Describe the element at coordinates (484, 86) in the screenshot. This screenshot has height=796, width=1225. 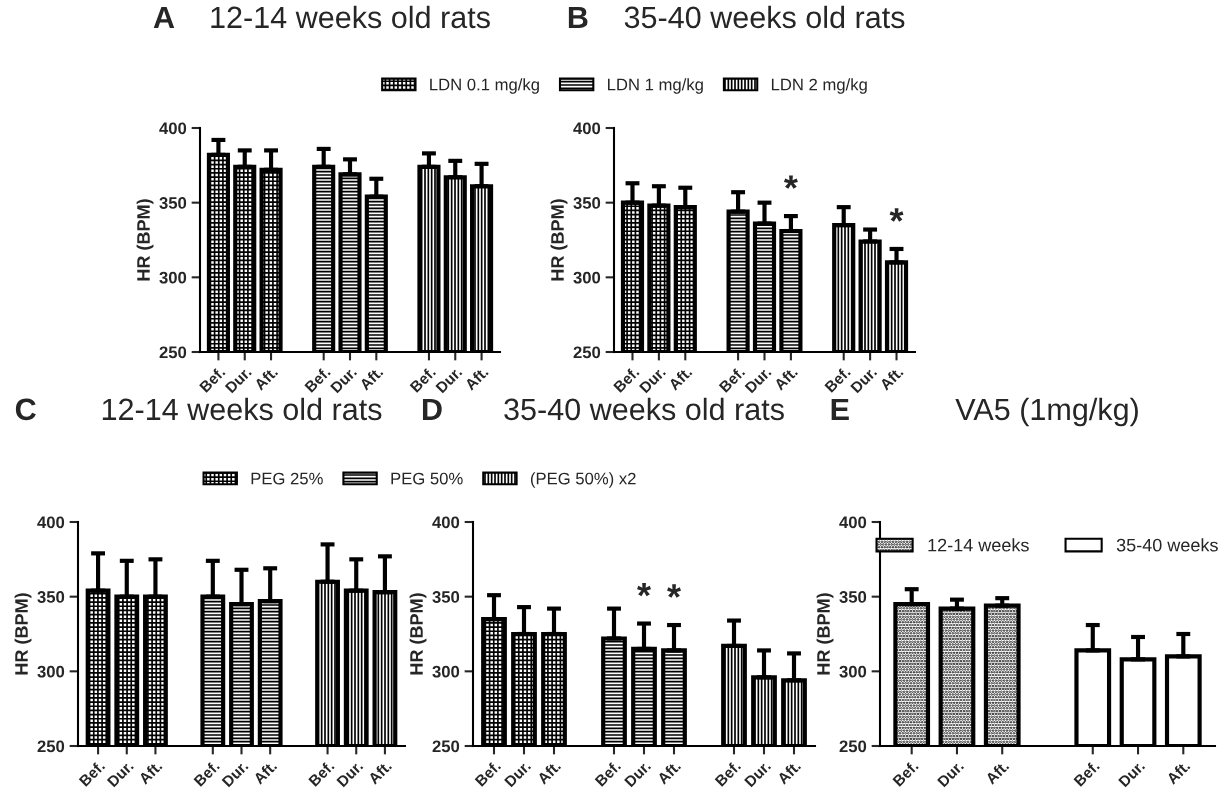
I see `legend-label: LDN 0.1 mg/kg` at that location.